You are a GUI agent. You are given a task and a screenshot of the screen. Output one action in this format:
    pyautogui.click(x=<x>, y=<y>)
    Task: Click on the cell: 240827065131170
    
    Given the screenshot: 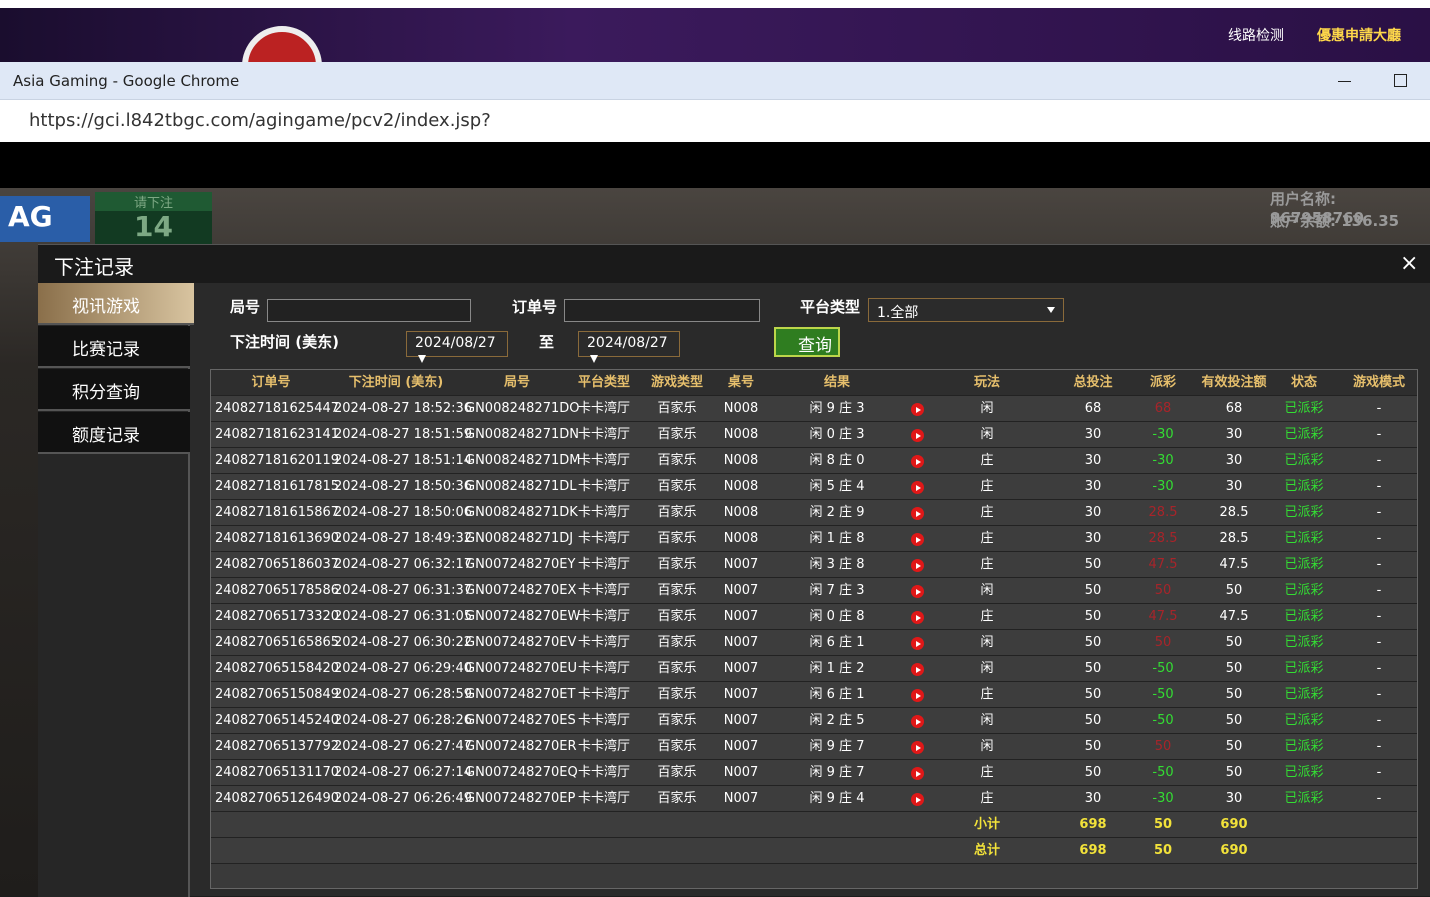 What is the action you would take?
    pyautogui.click(x=277, y=772)
    